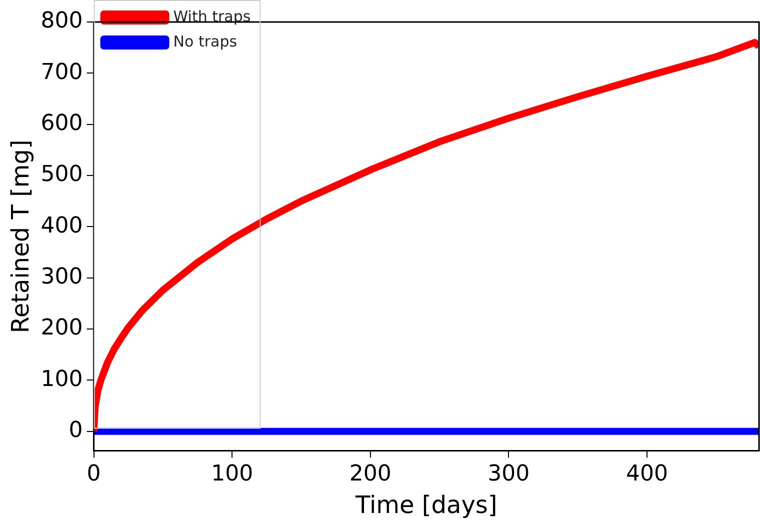  Describe the element at coordinates (93, 474) in the screenshot. I see `x-tick-label: 0` at that location.